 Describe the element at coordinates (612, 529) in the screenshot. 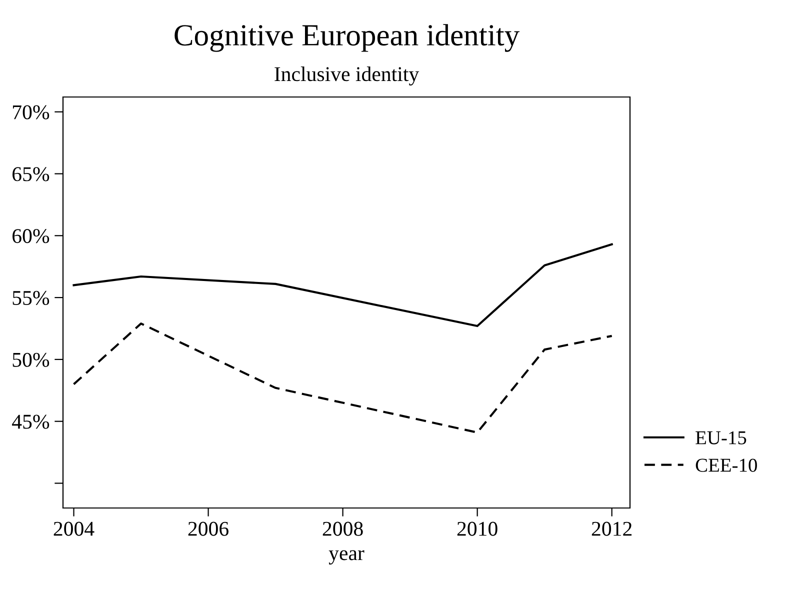

I see `x-tick-label: 2012` at that location.